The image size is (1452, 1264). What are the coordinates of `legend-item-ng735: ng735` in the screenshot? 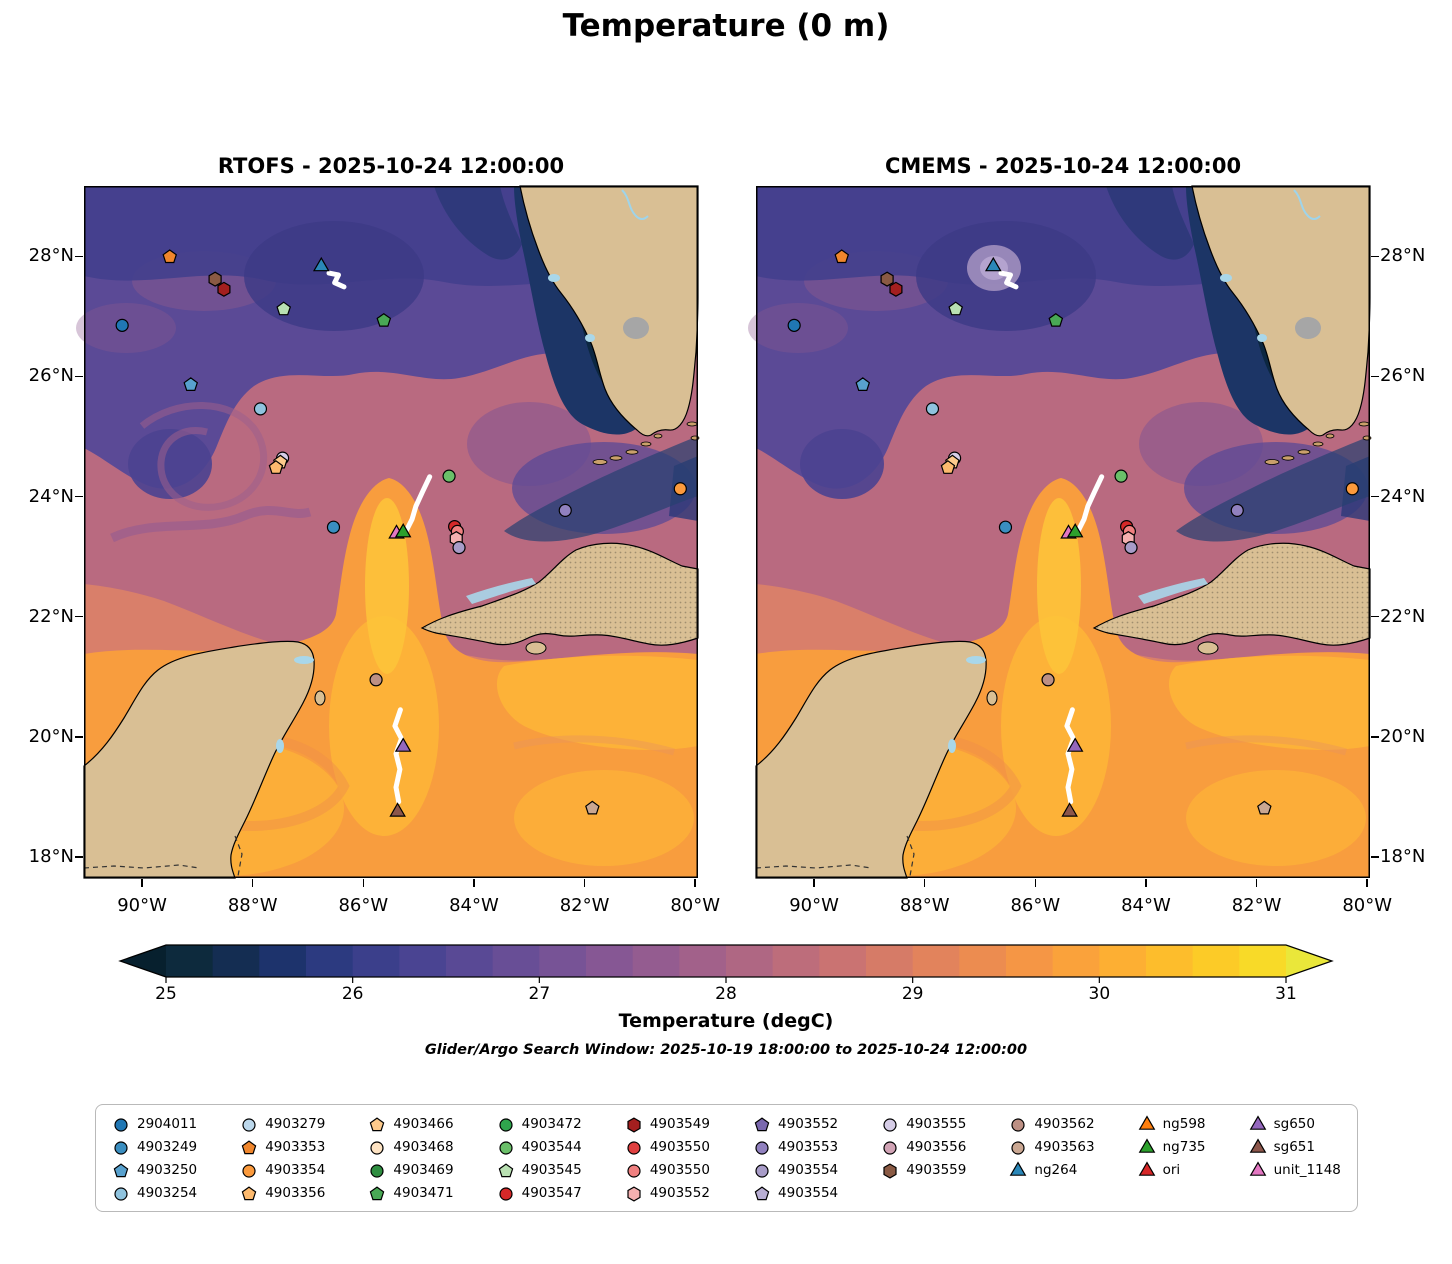 It's located at (1172, 1146).